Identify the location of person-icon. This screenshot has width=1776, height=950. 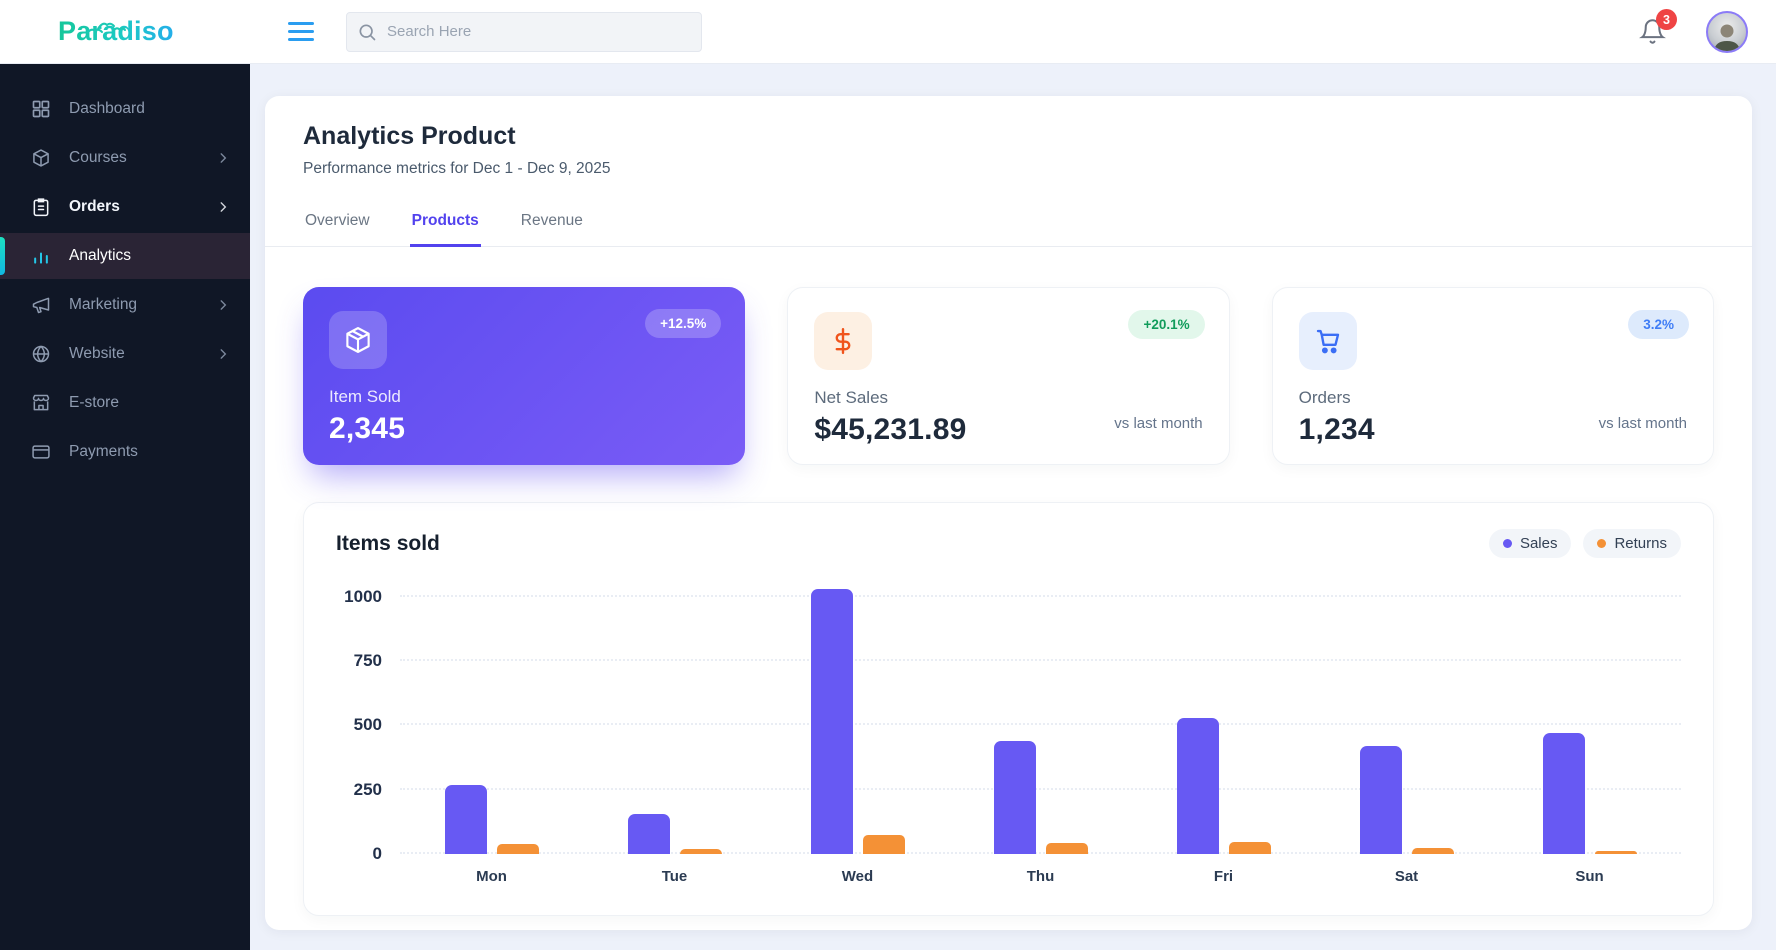
(1727, 37).